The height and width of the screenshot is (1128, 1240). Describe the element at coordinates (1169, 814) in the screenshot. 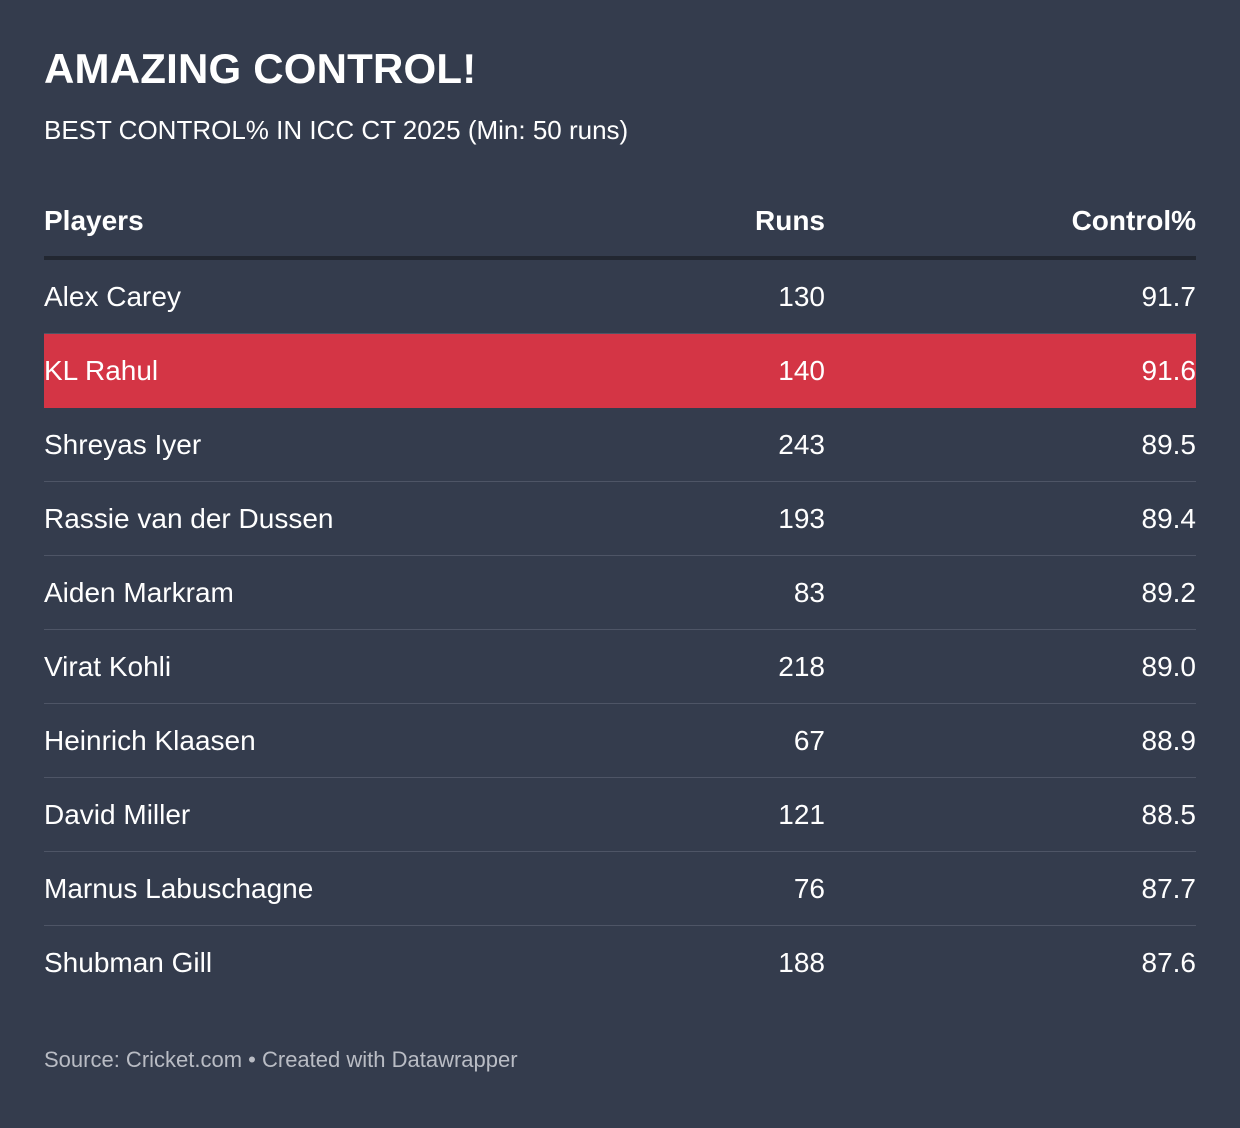

I see `control-cell: 88.5` at that location.